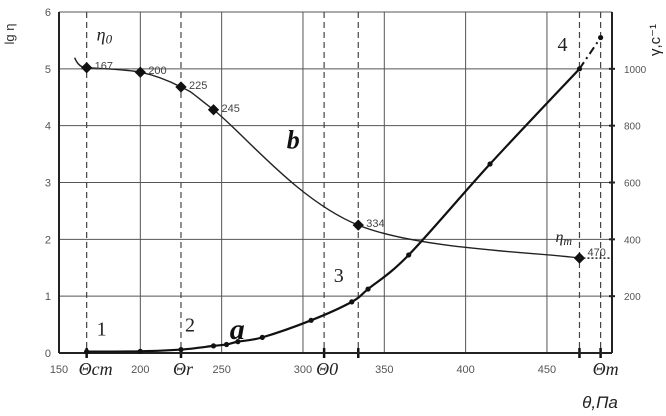  Describe the element at coordinates (231, 109) in the screenshot. I see `series-b-point-label: 245` at that location.